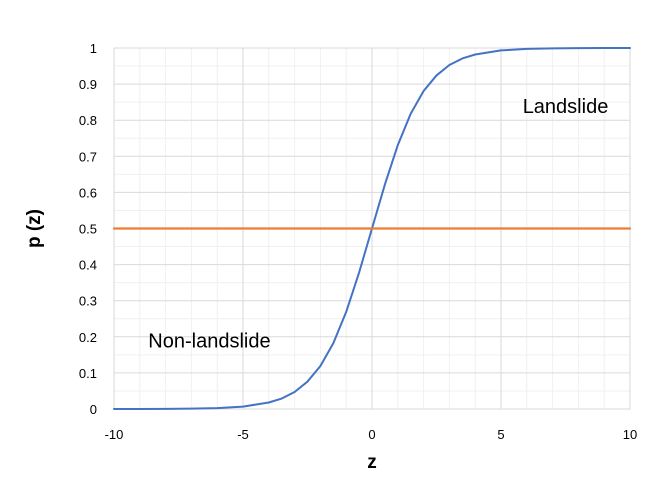 This screenshot has width=652, height=492. What do you see at coordinates (372, 462) in the screenshot?
I see `x-axis-title: z` at bounding box center [372, 462].